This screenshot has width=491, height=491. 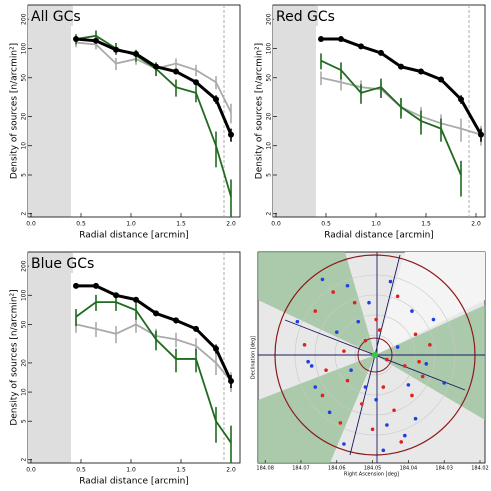 What do you see at coordinates (24, 324) in the screenshot?
I see `y-tick-label: 50` at bounding box center [24, 324].